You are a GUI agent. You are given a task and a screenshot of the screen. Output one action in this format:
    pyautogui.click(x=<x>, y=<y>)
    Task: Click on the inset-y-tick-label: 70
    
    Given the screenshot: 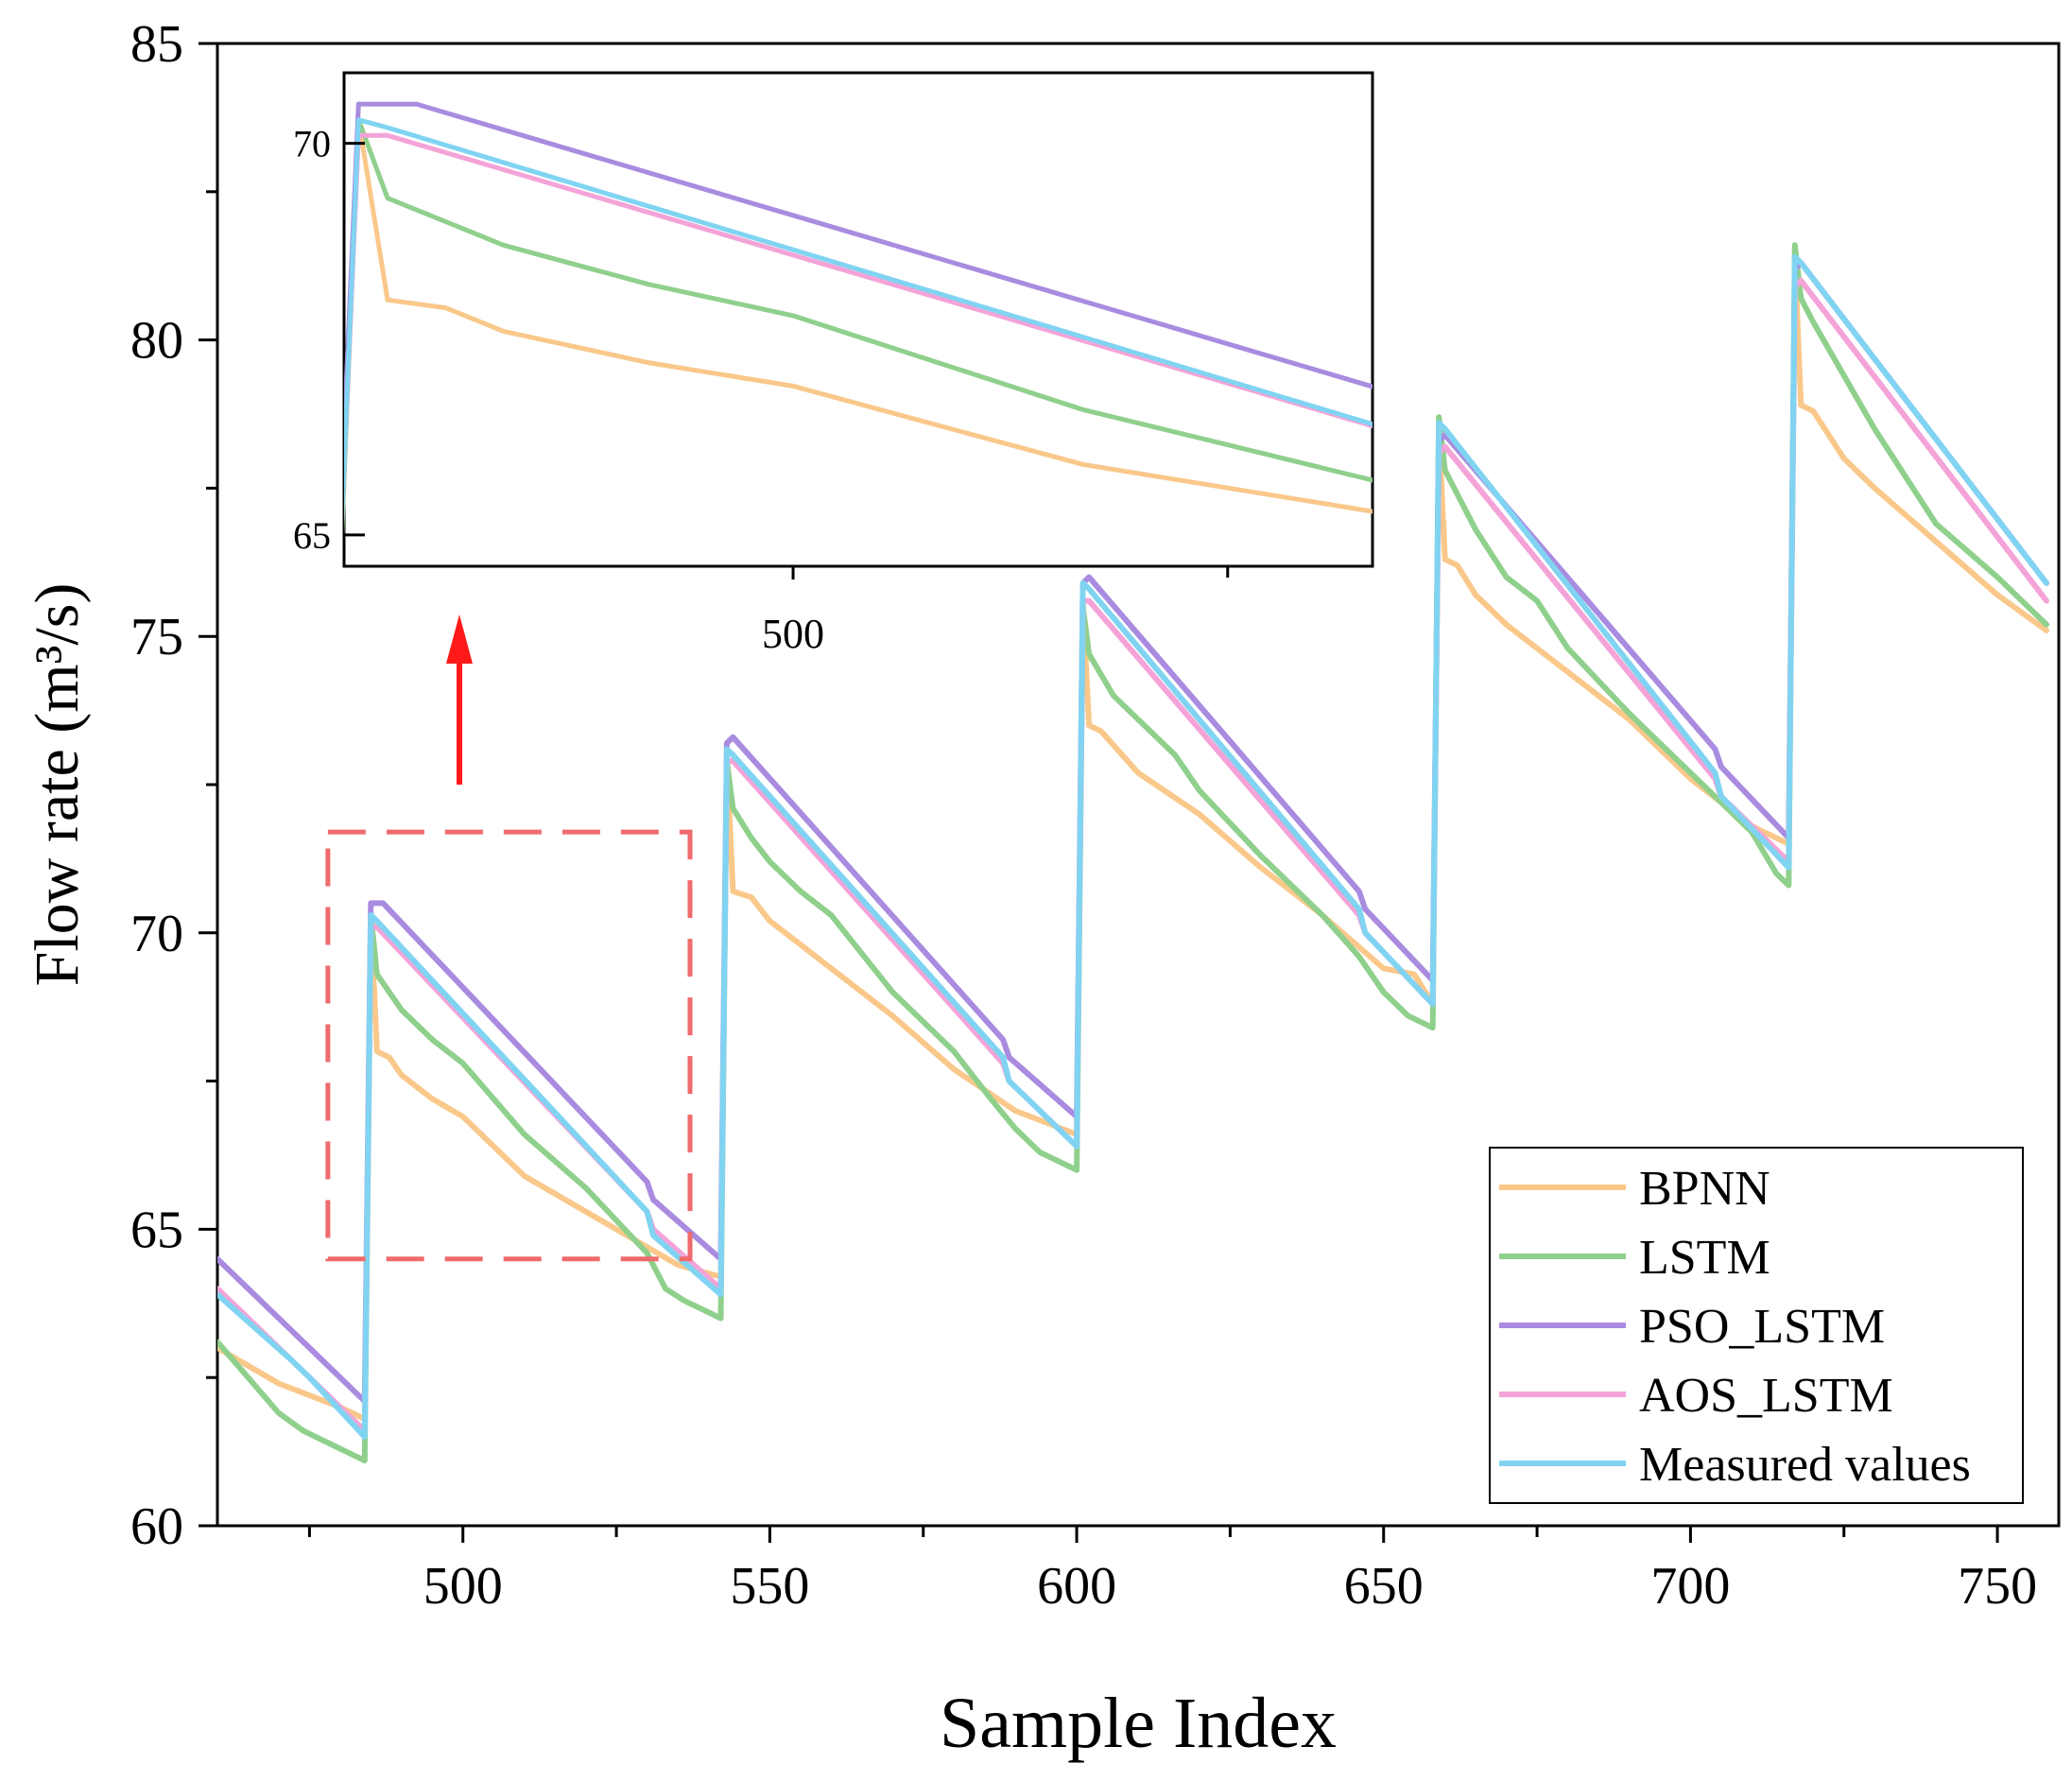 What is the action you would take?
    pyautogui.click(x=312, y=144)
    